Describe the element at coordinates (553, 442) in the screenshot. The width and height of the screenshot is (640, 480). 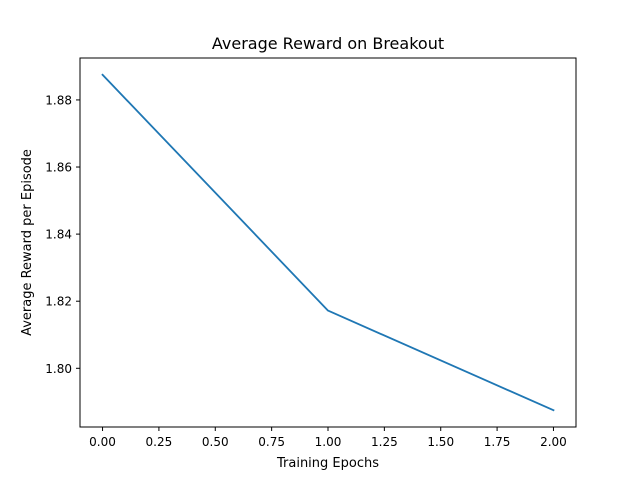
I see `x-tick-label: 2.00` at that location.